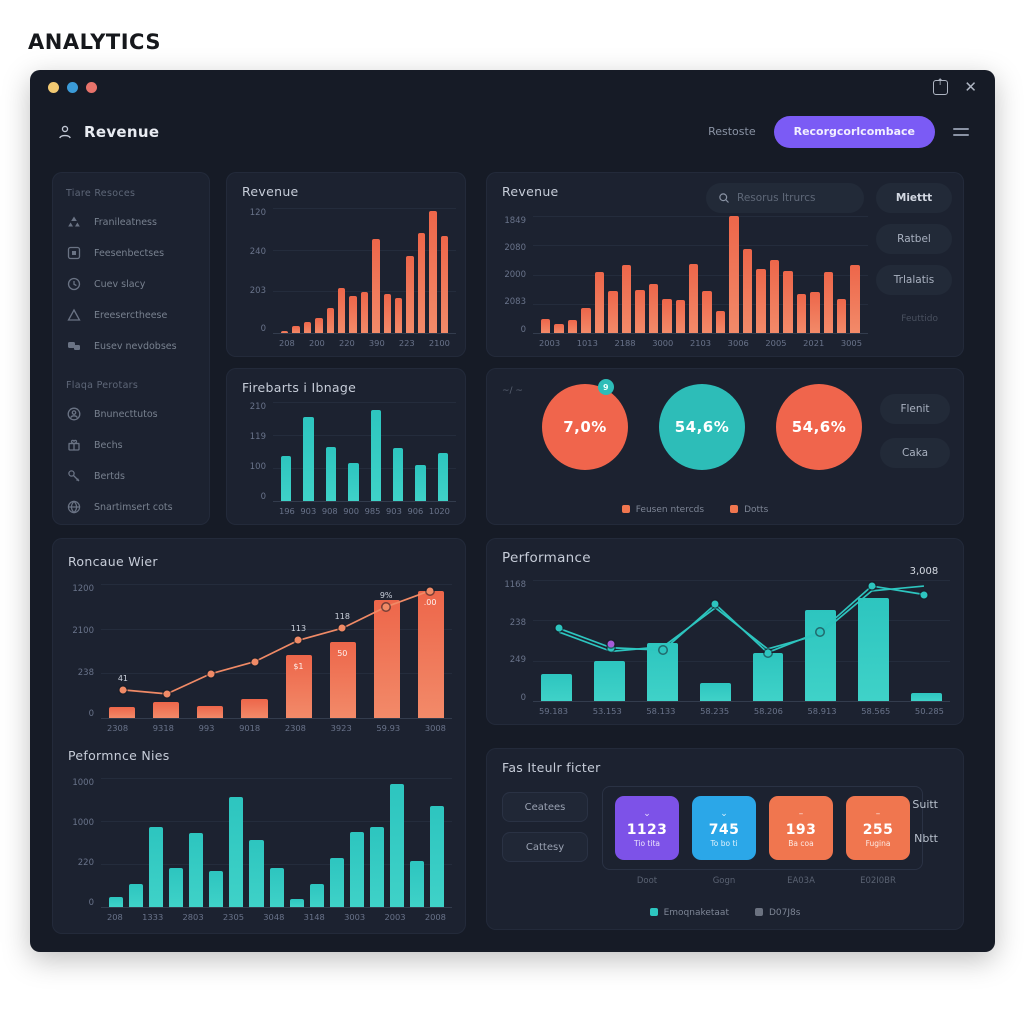  What do you see at coordinates (819, 427) in the screenshot?
I see `stat-value: 54,6%` at bounding box center [819, 427].